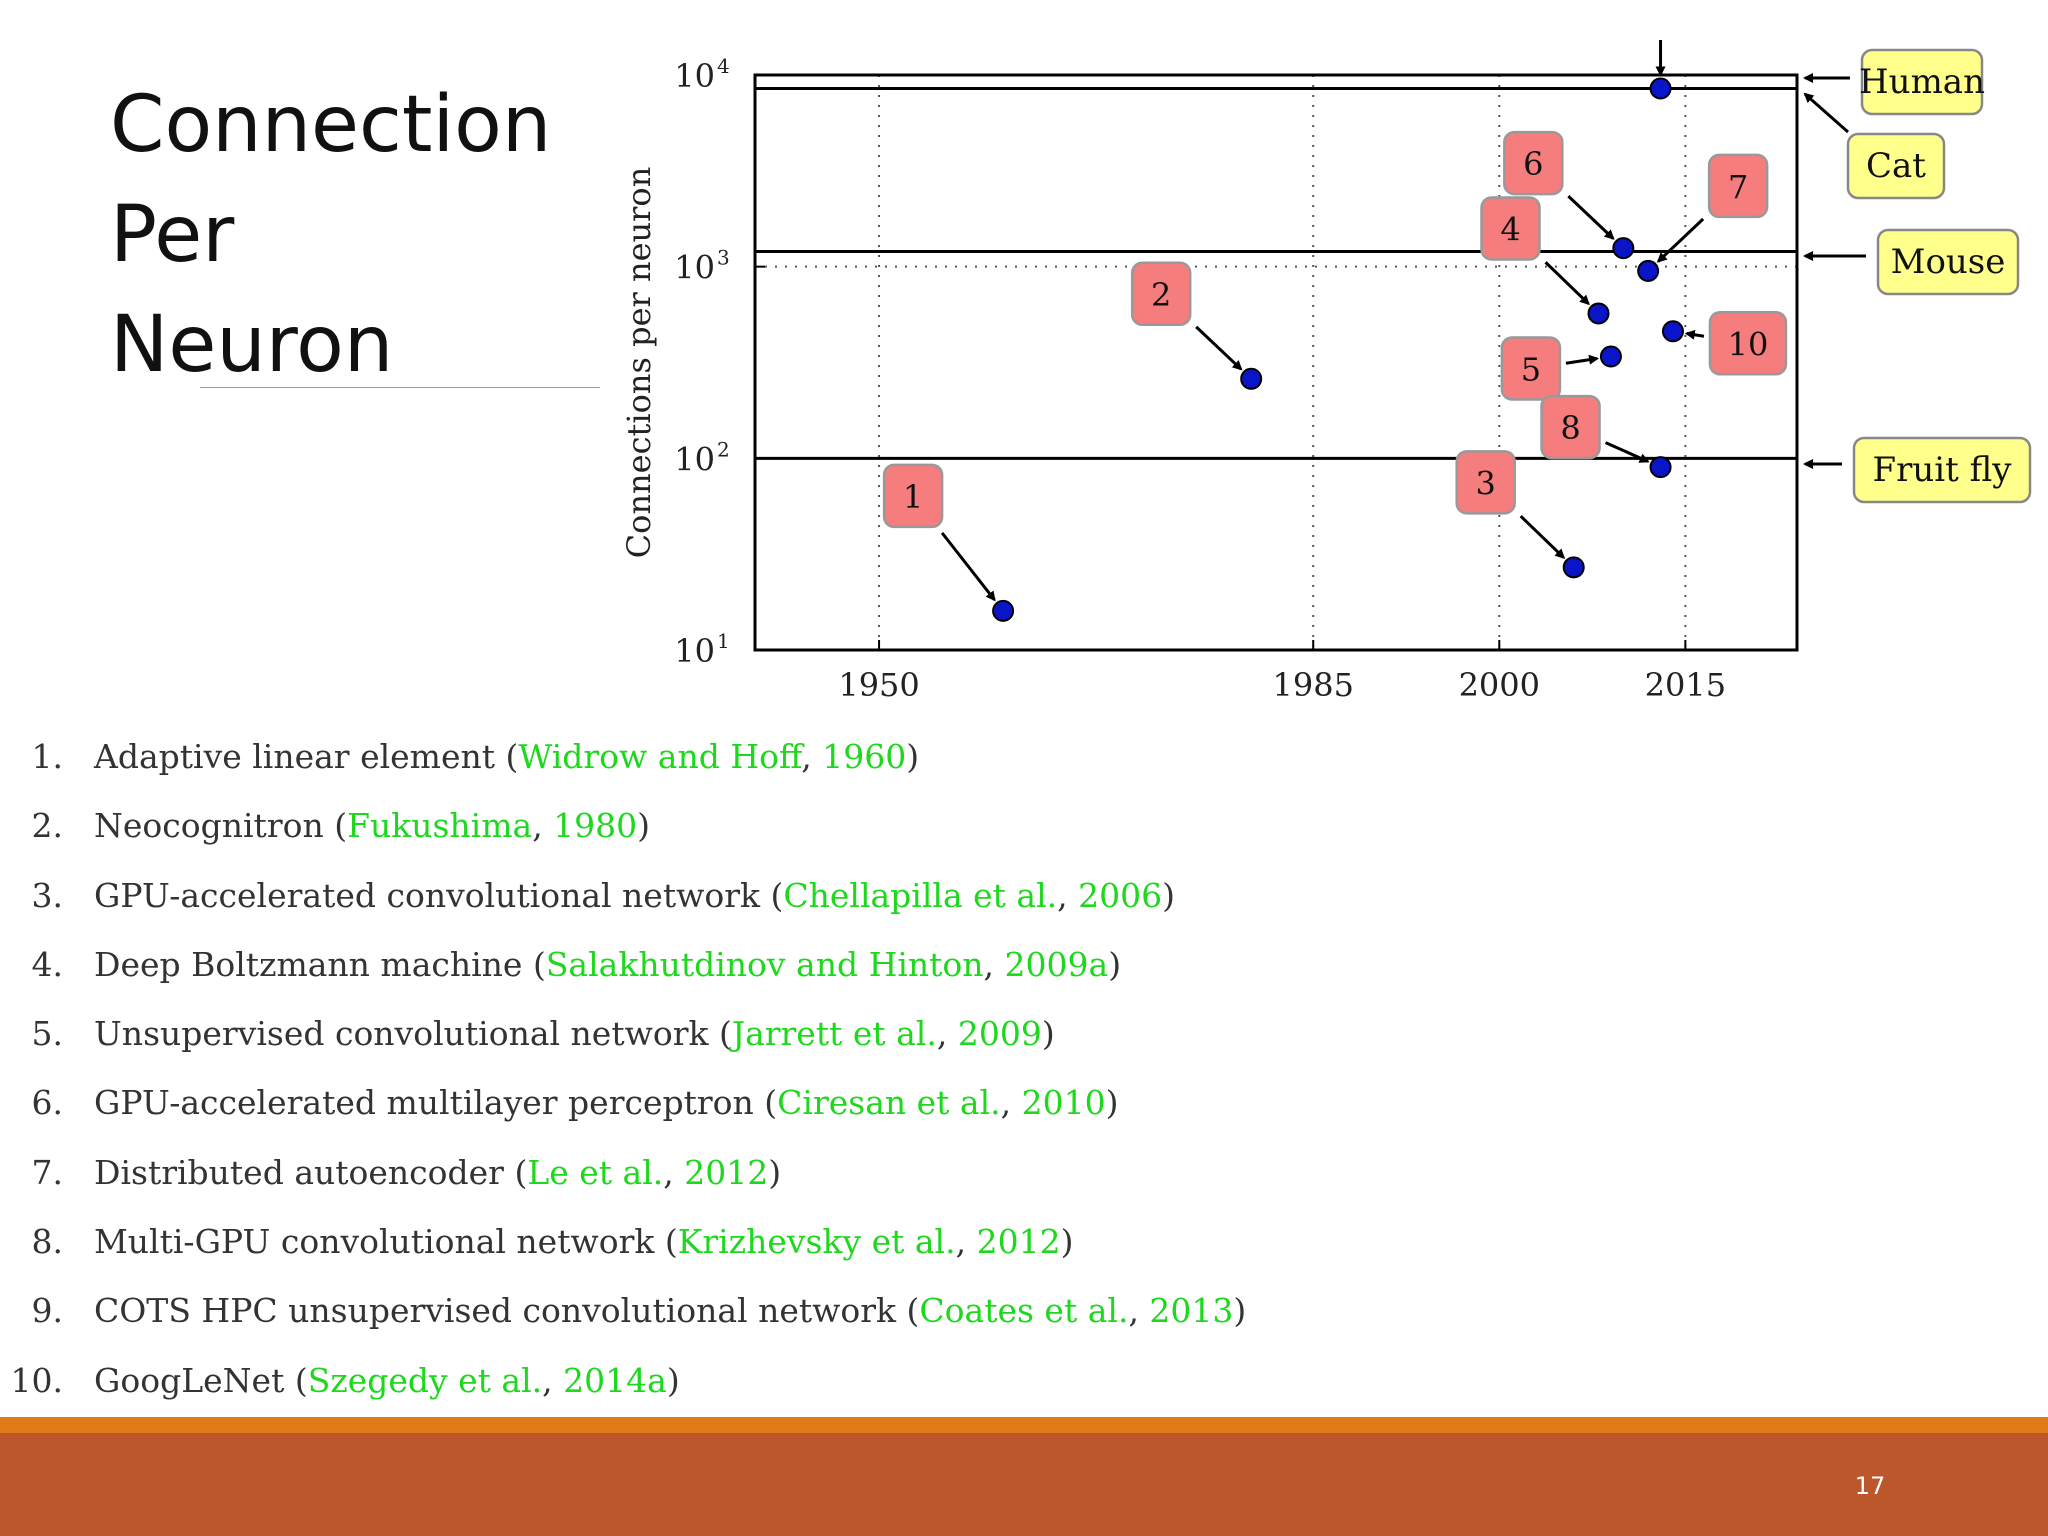 The width and height of the screenshot is (2048, 1536). I want to click on reference-text: GPU-accelerated convolutional network, so click(427, 895).